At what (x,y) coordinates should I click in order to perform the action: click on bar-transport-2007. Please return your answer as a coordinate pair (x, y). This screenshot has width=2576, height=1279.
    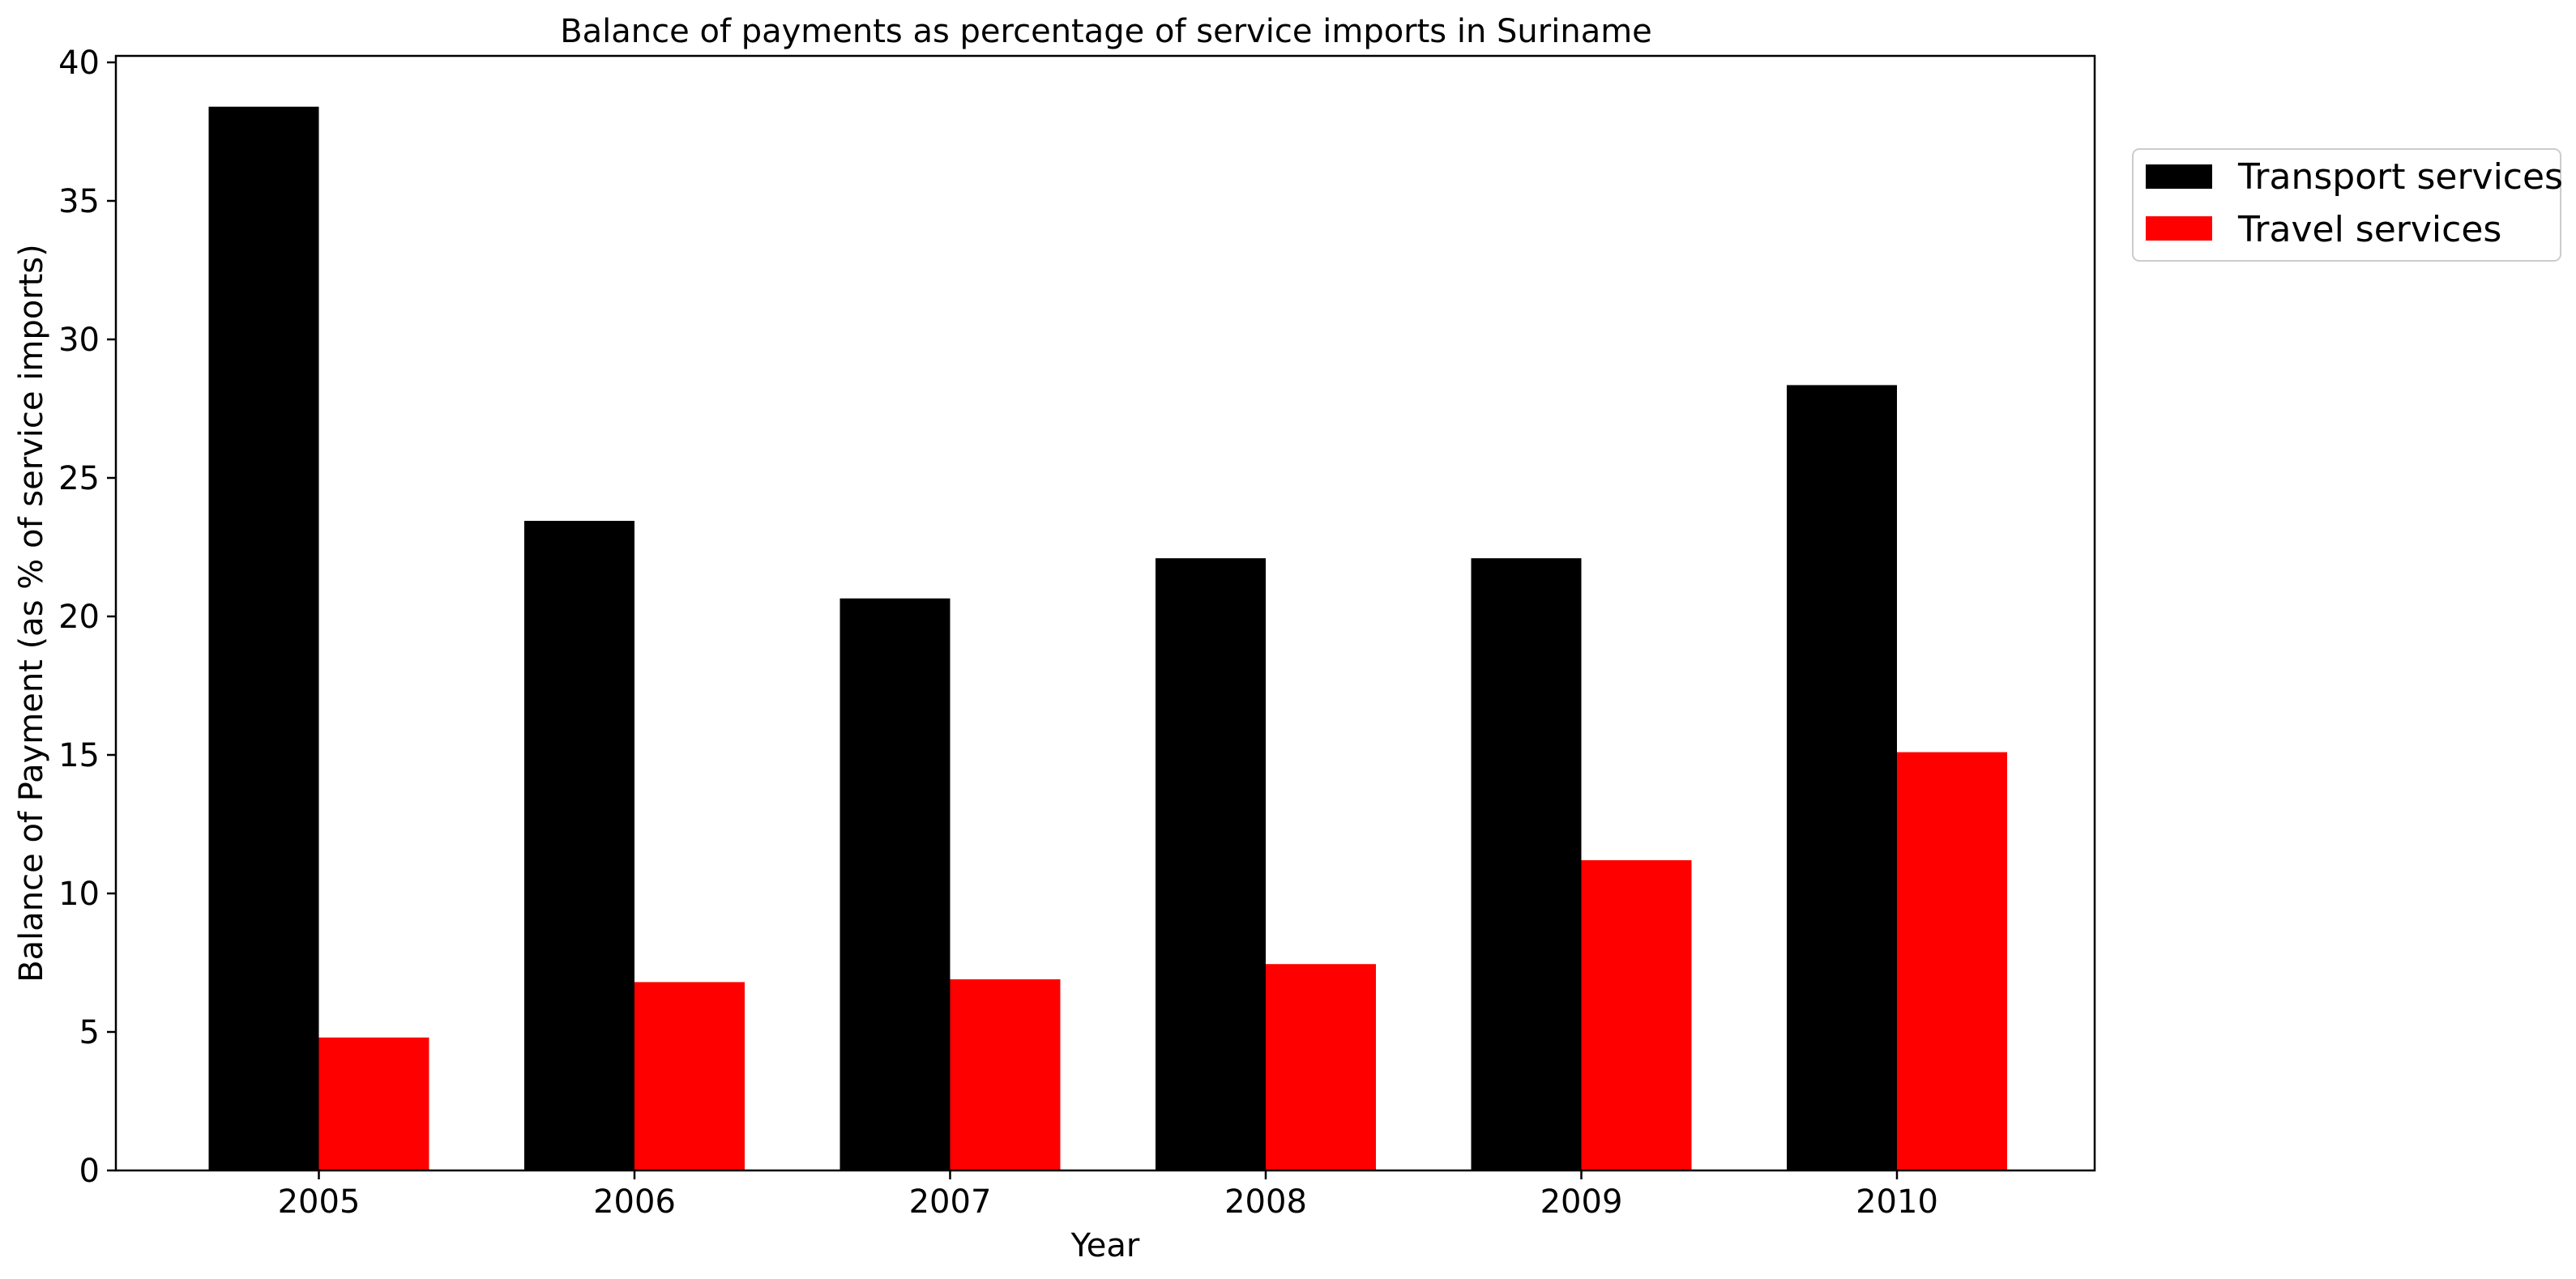
    Looking at the image, I should click on (895, 884).